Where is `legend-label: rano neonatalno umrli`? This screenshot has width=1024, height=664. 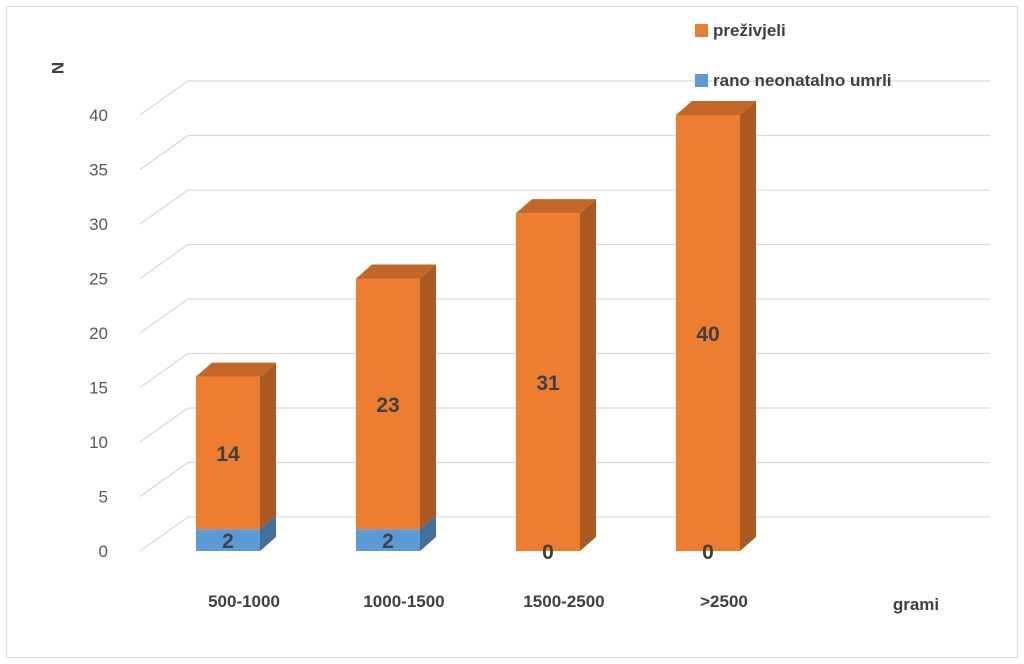
legend-label: rano neonatalno umrli is located at coordinates (802, 80).